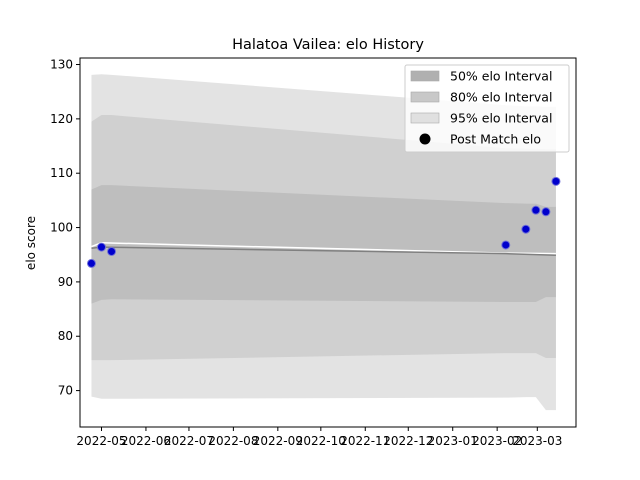 This screenshot has height=480, width=640. I want to click on y-tick-label-70: 70, so click(65, 391).